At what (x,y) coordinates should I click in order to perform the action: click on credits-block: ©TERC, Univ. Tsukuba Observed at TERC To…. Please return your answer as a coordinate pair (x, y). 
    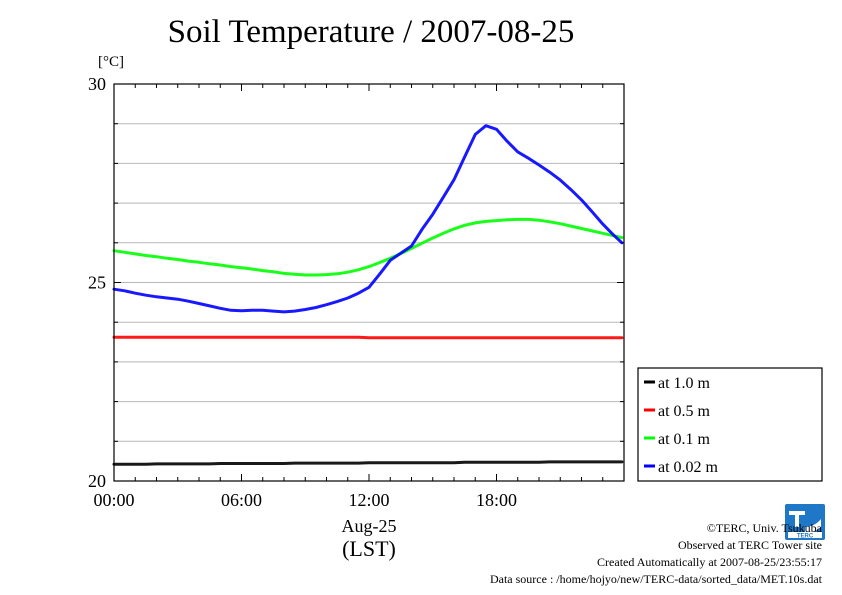
    Looking at the image, I should click on (656, 554).